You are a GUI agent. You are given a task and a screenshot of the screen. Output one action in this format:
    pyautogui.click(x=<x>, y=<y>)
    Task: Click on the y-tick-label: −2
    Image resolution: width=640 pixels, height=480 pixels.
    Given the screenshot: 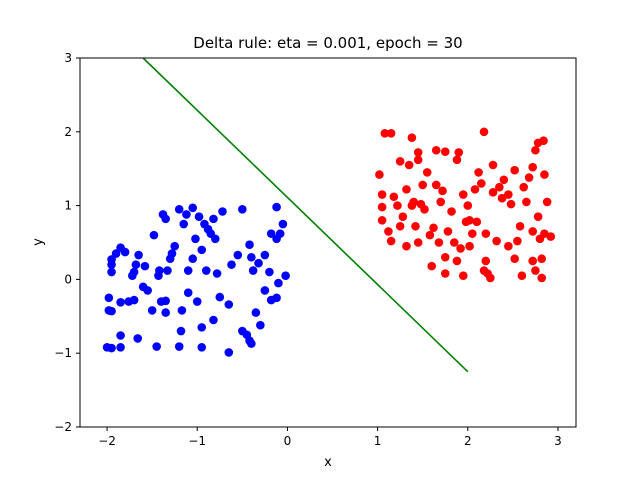 What is the action you would take?
    pyautogui.click(x=63, y=427)
    